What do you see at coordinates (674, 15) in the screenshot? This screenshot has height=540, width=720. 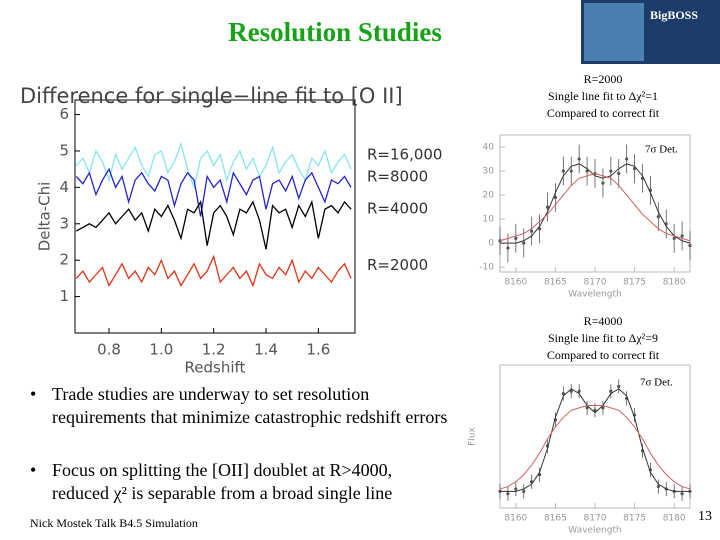 I see `logo-text: BigBOSS` at bounding box center [674, 15].